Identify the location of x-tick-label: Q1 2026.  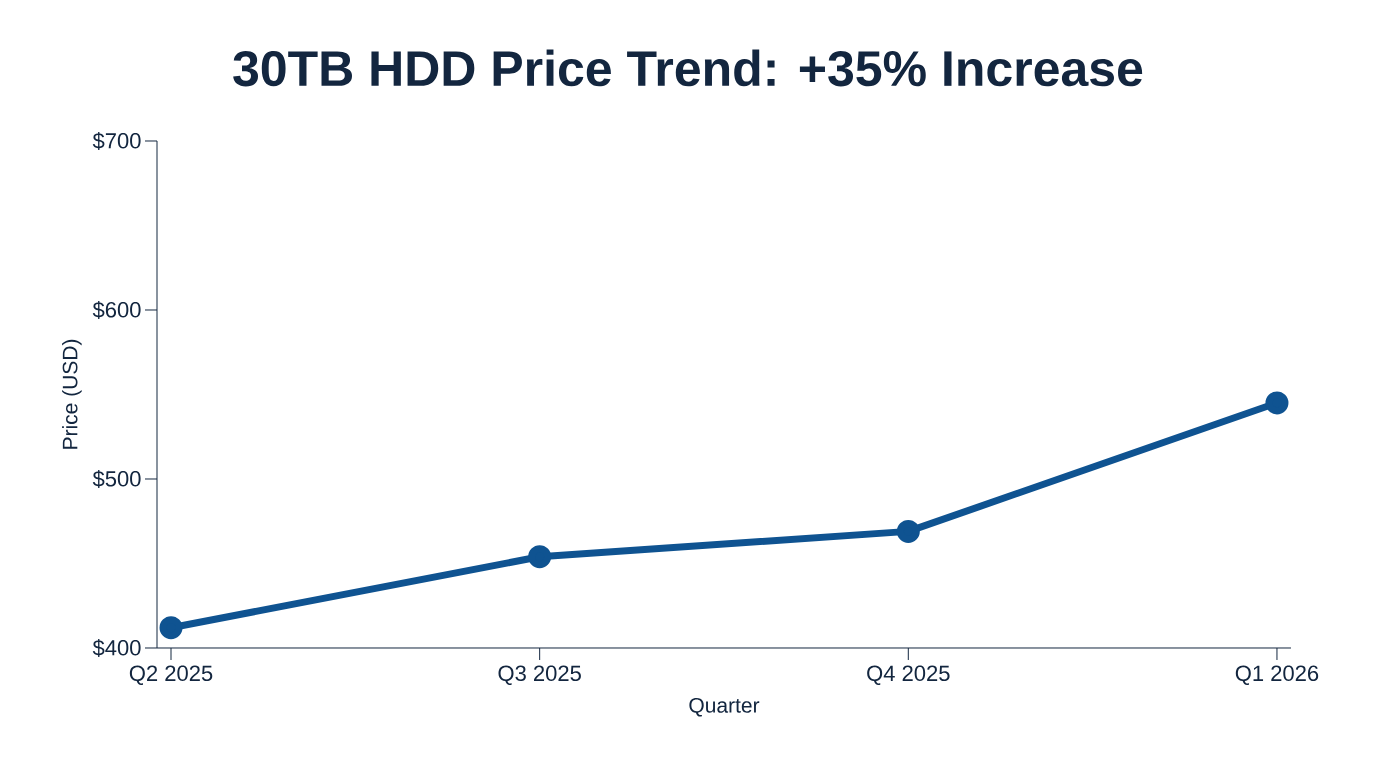
(1277, 675).